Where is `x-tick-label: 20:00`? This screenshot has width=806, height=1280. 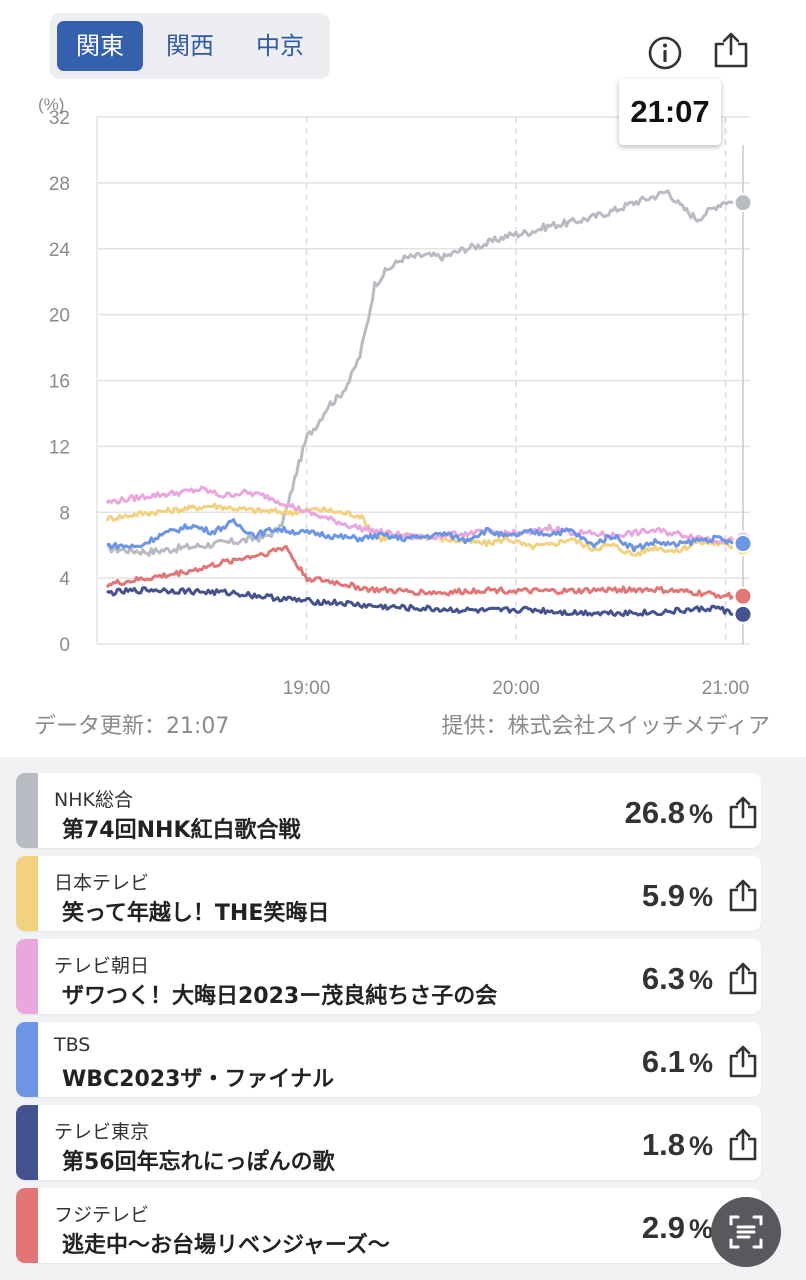
x-tick-label: 20:00 is located at coordinates (516, 688).